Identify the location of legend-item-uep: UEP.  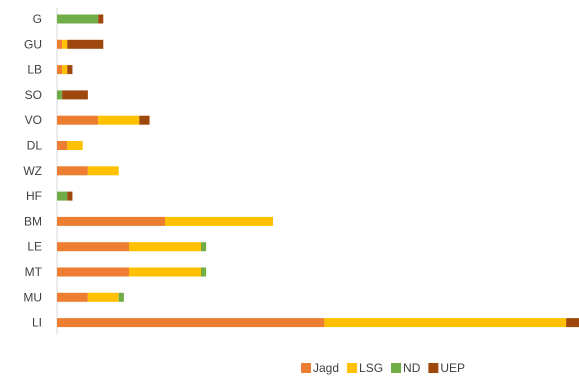
(446, 368).